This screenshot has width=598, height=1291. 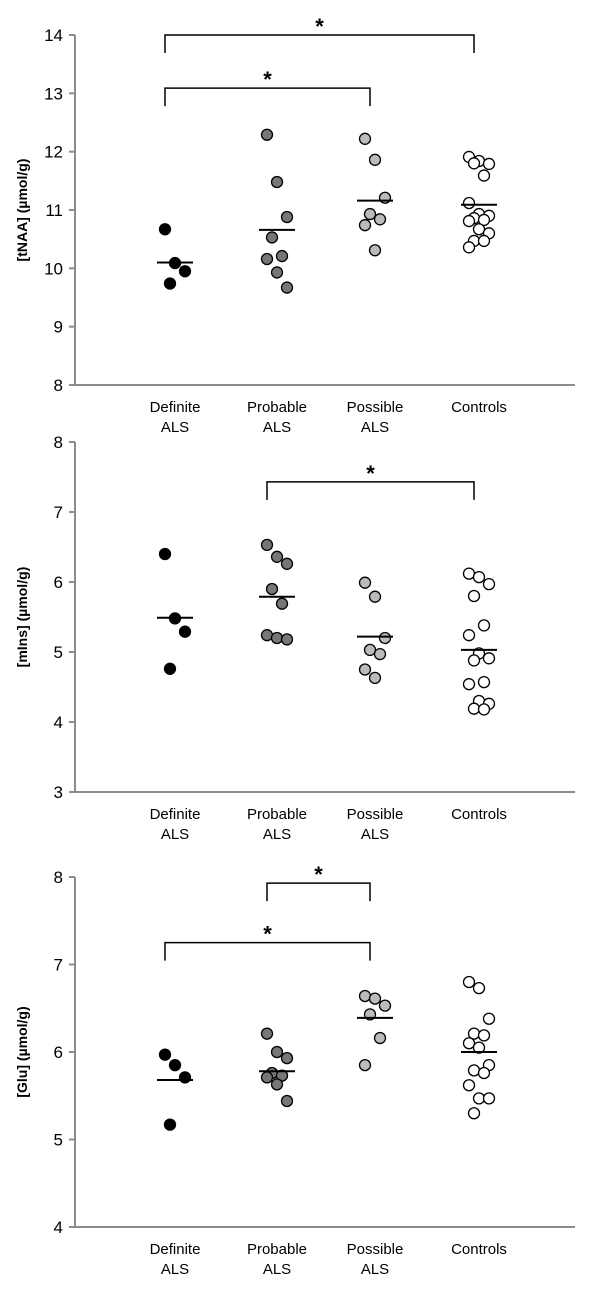 I want to click on y-tick-label: 12, so click(x=53, y=152).